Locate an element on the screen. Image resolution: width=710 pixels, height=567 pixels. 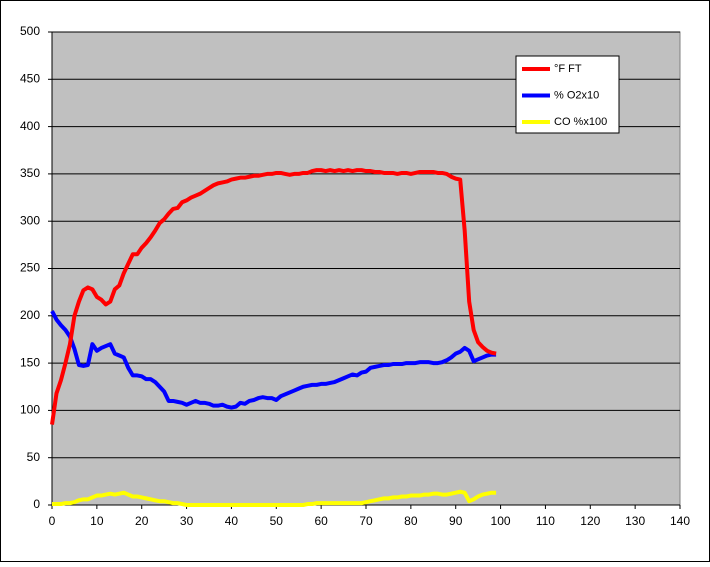
x-tick-label: 120 is located at coordinates (590, 521).